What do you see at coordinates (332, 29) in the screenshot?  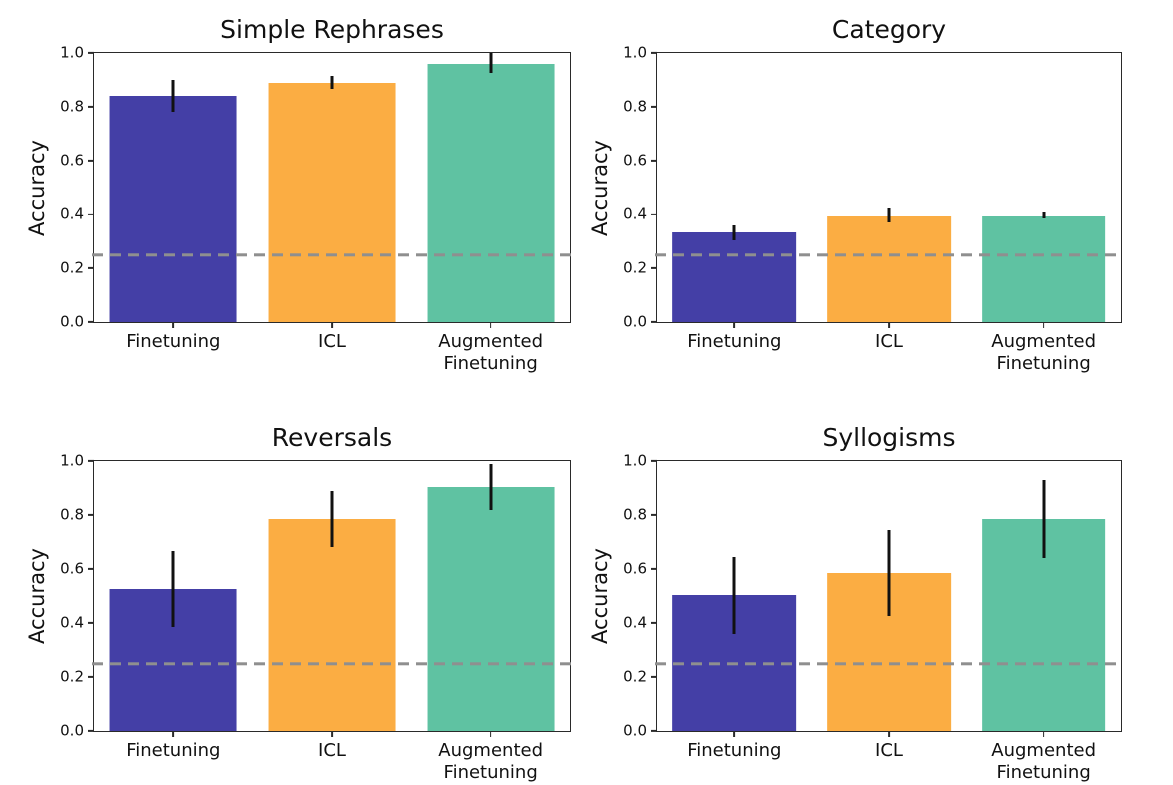 I see `subplot-title-simple-rephrases: Simple Rephrases` at bounding box center [332, 29].